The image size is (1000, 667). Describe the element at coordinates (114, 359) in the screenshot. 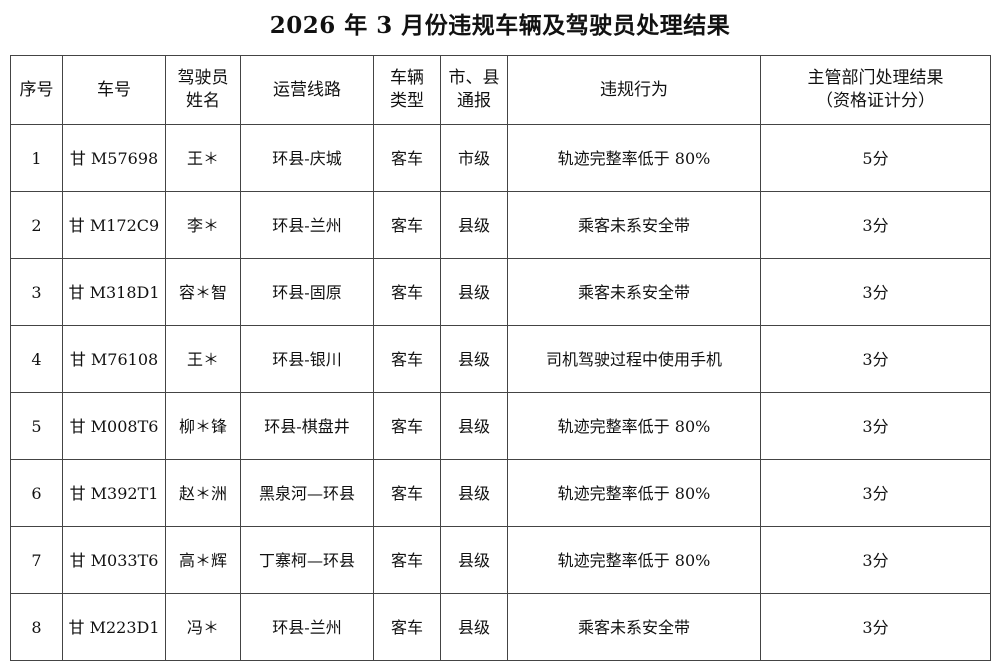

I see `col-plate-cell: 甘 M76108` at that location.